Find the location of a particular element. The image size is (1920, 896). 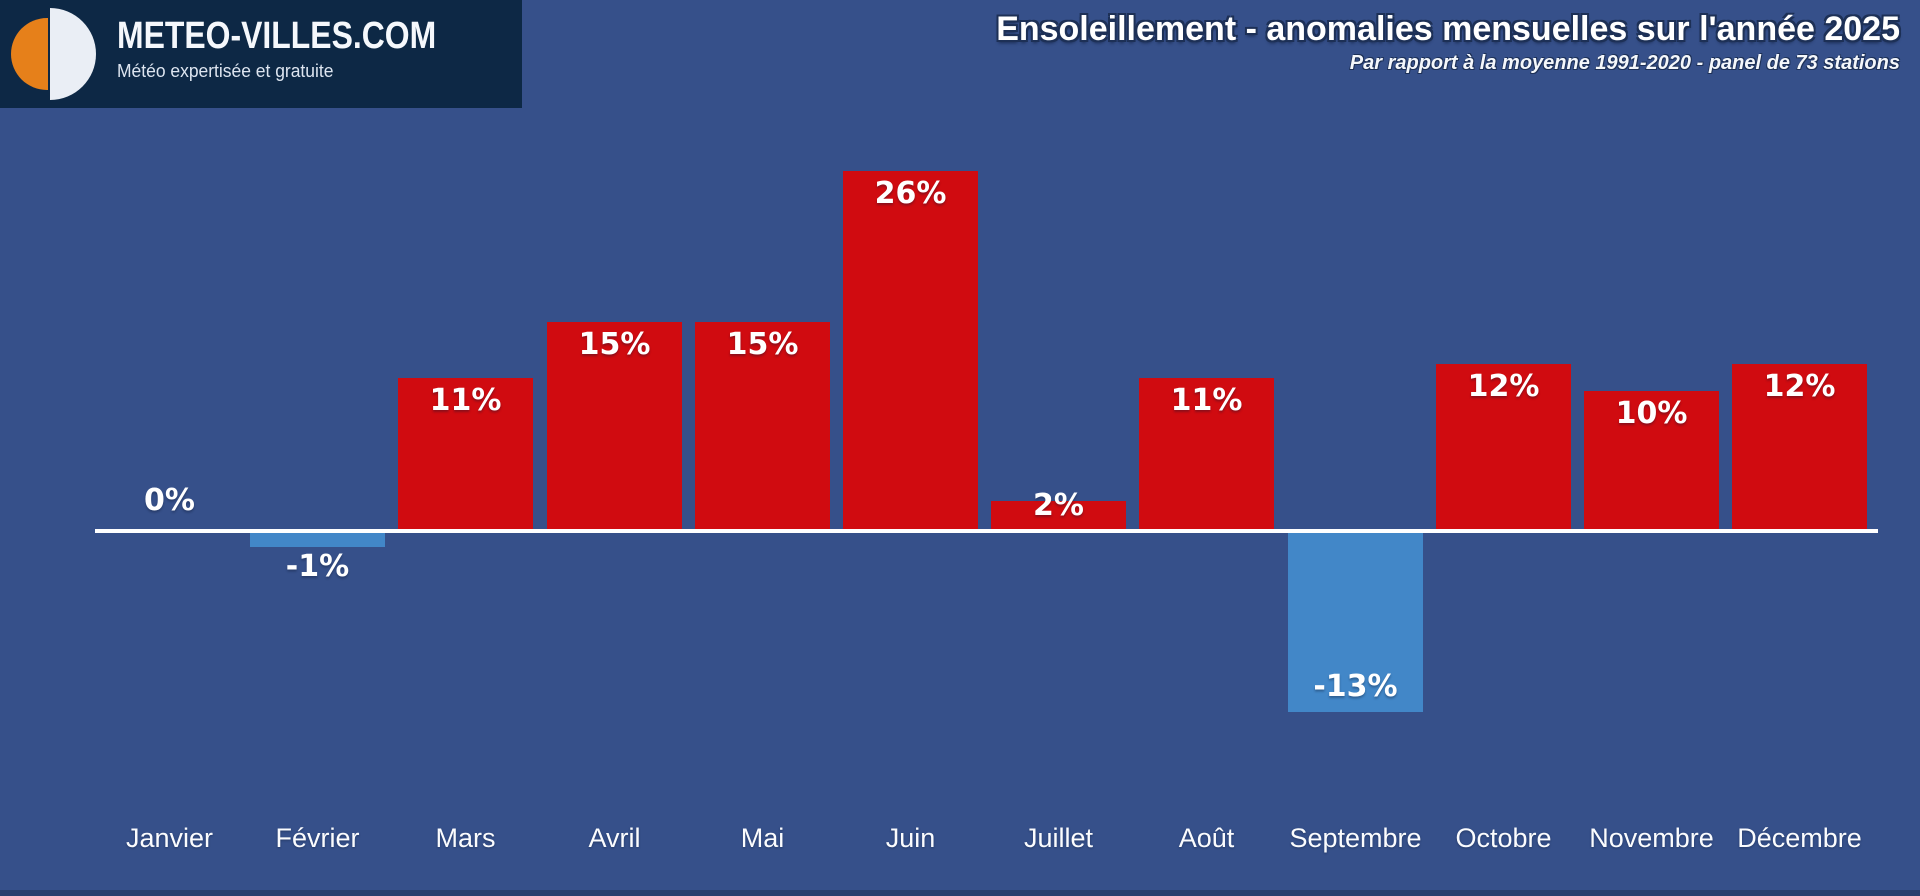

bar-juin is located at coordinates (910, 350).